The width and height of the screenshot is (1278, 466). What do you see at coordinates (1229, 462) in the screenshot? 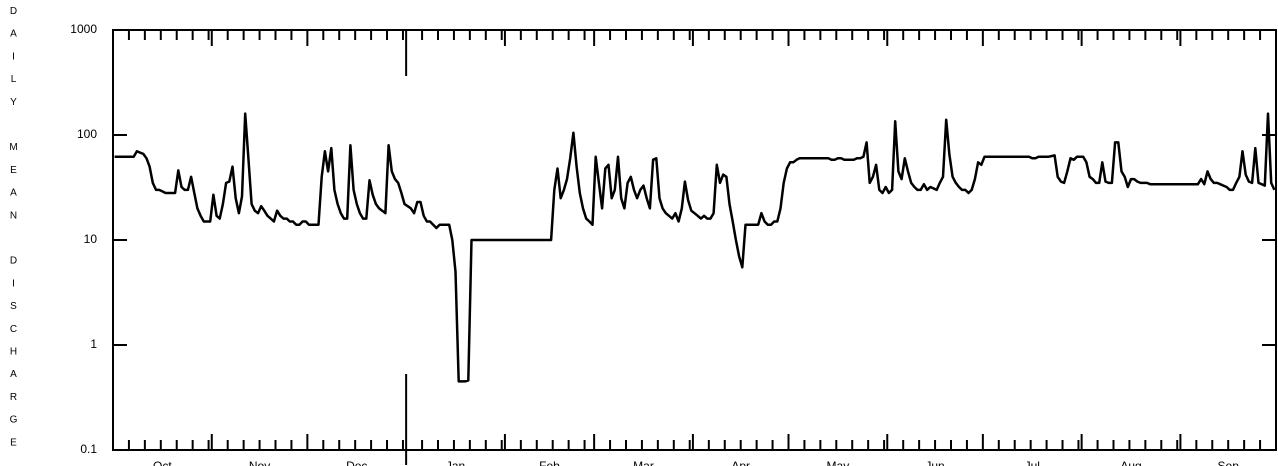
I see `x-tick-label: Sep` at bounding box center [1229, 462].